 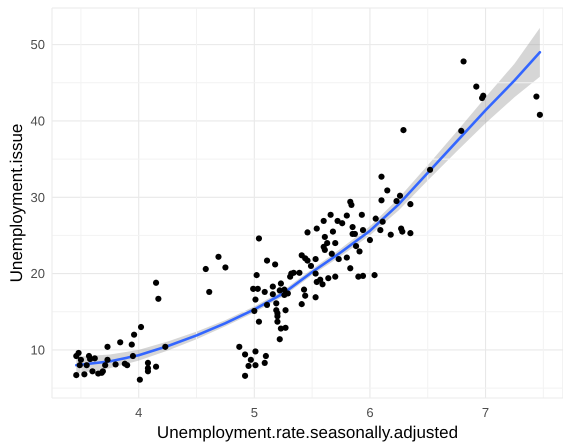 I want to click on y-tick-label: 50, so click(x=37, y=44).